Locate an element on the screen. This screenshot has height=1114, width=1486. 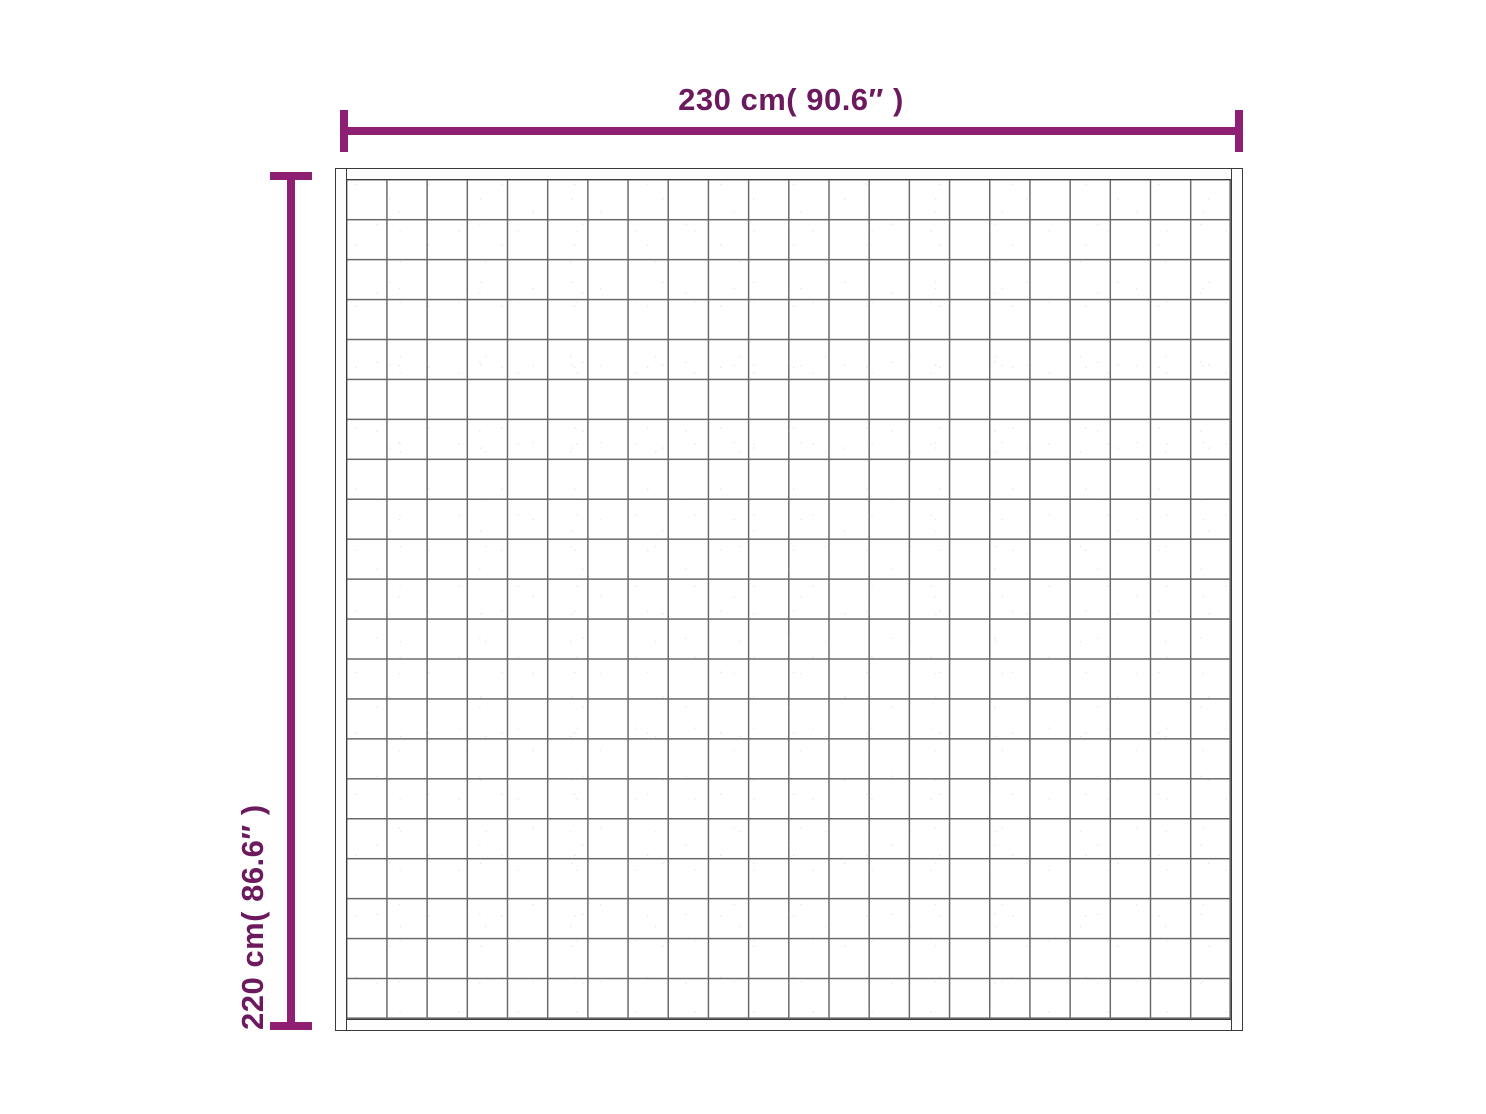
height-dimension-label: 220 cm( 86.6″ ) is located at coordinates (252, 917).